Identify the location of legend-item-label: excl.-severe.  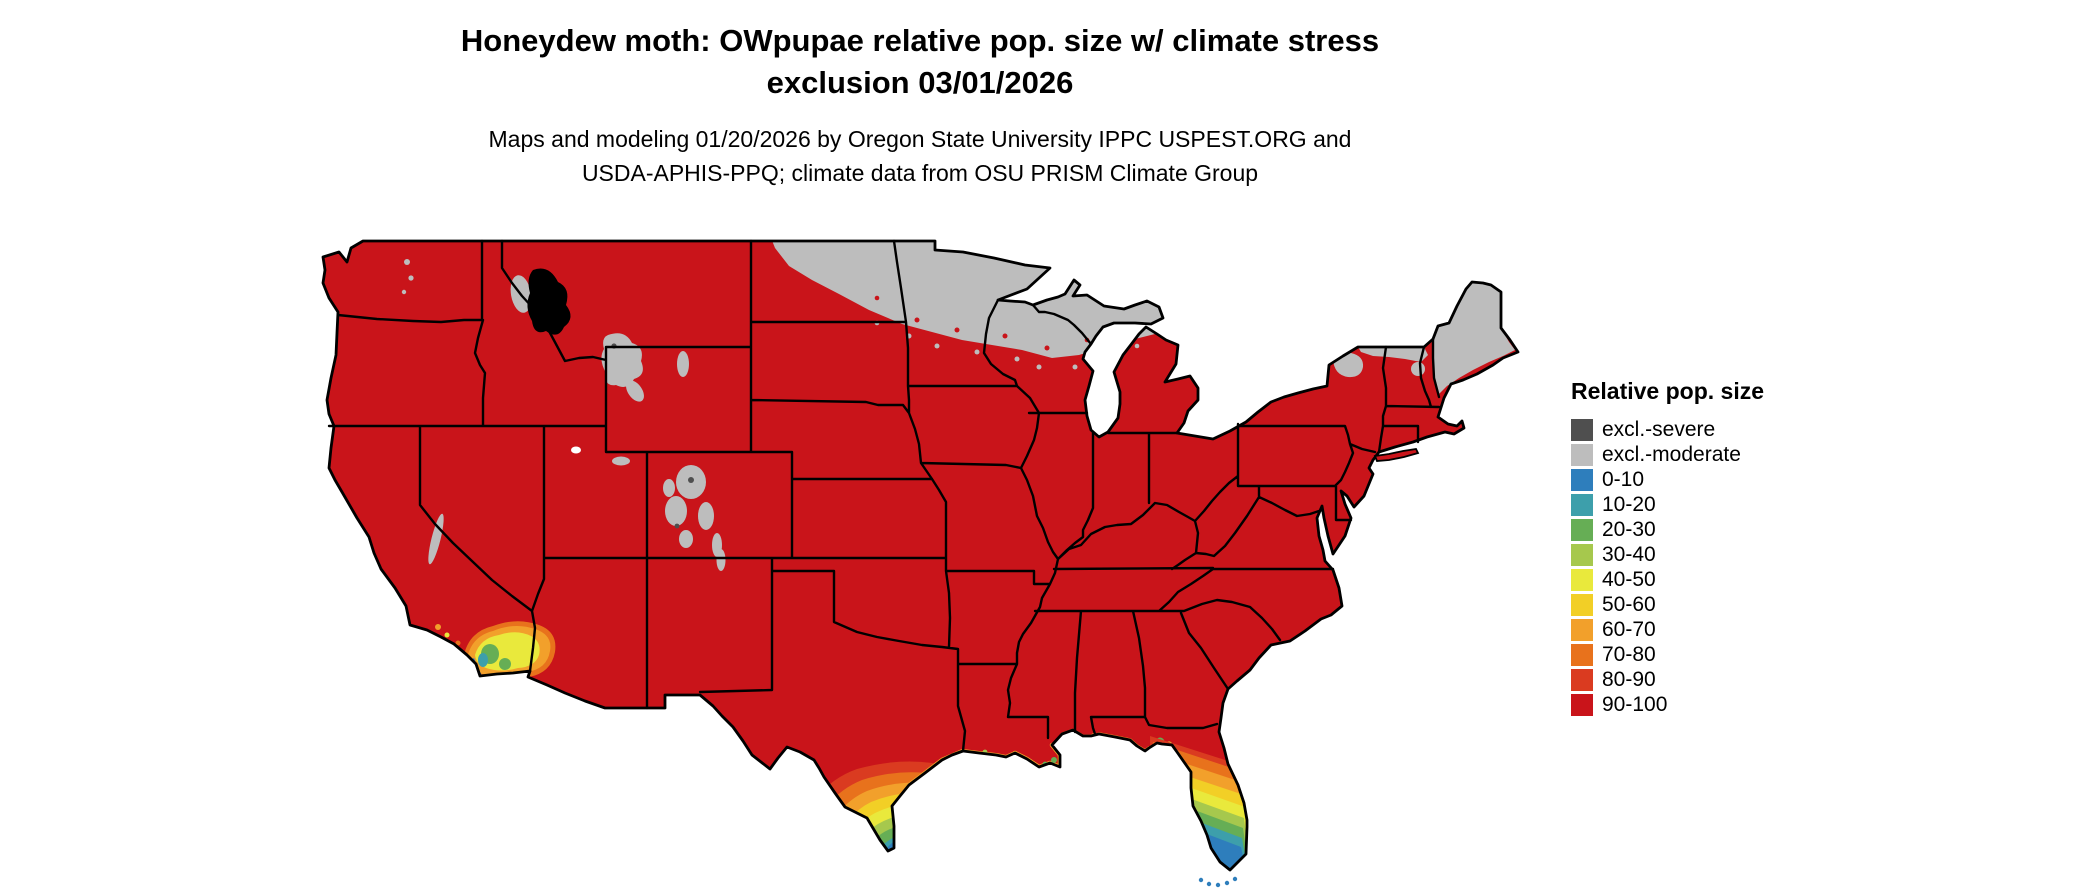
(1659, 429).